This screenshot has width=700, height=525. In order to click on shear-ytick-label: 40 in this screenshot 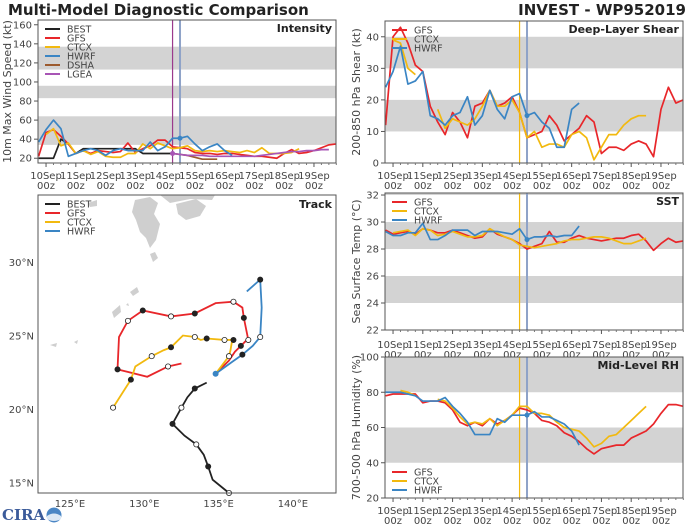, I will do `click(372, 37)`.